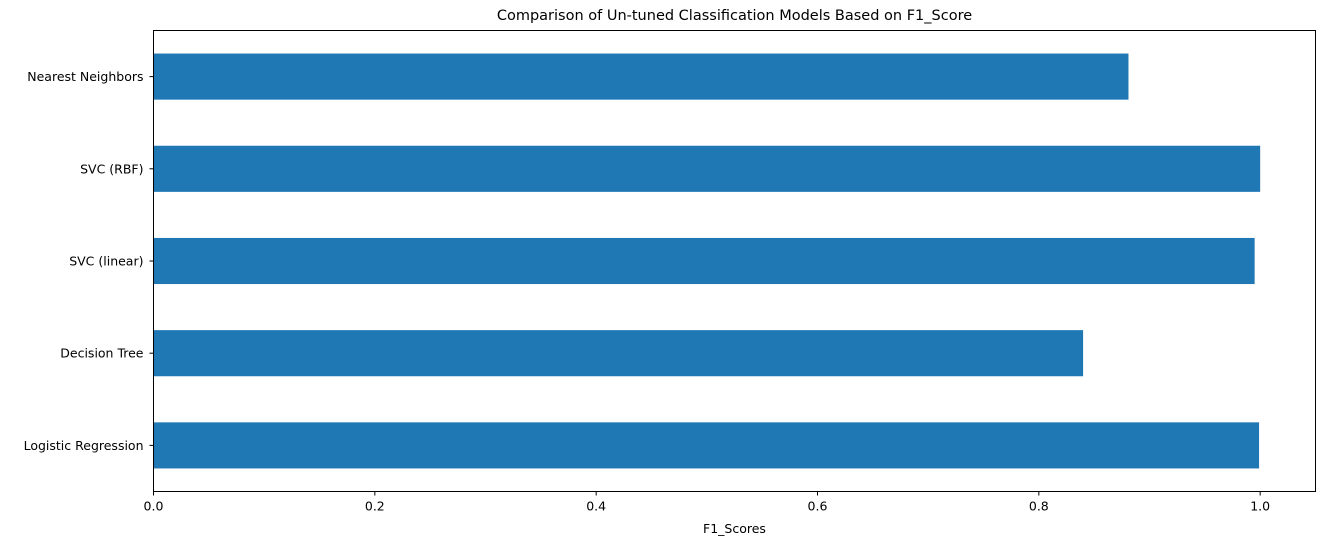  I want to click on x-axis-label: F1_Scores, so click(734, 528).